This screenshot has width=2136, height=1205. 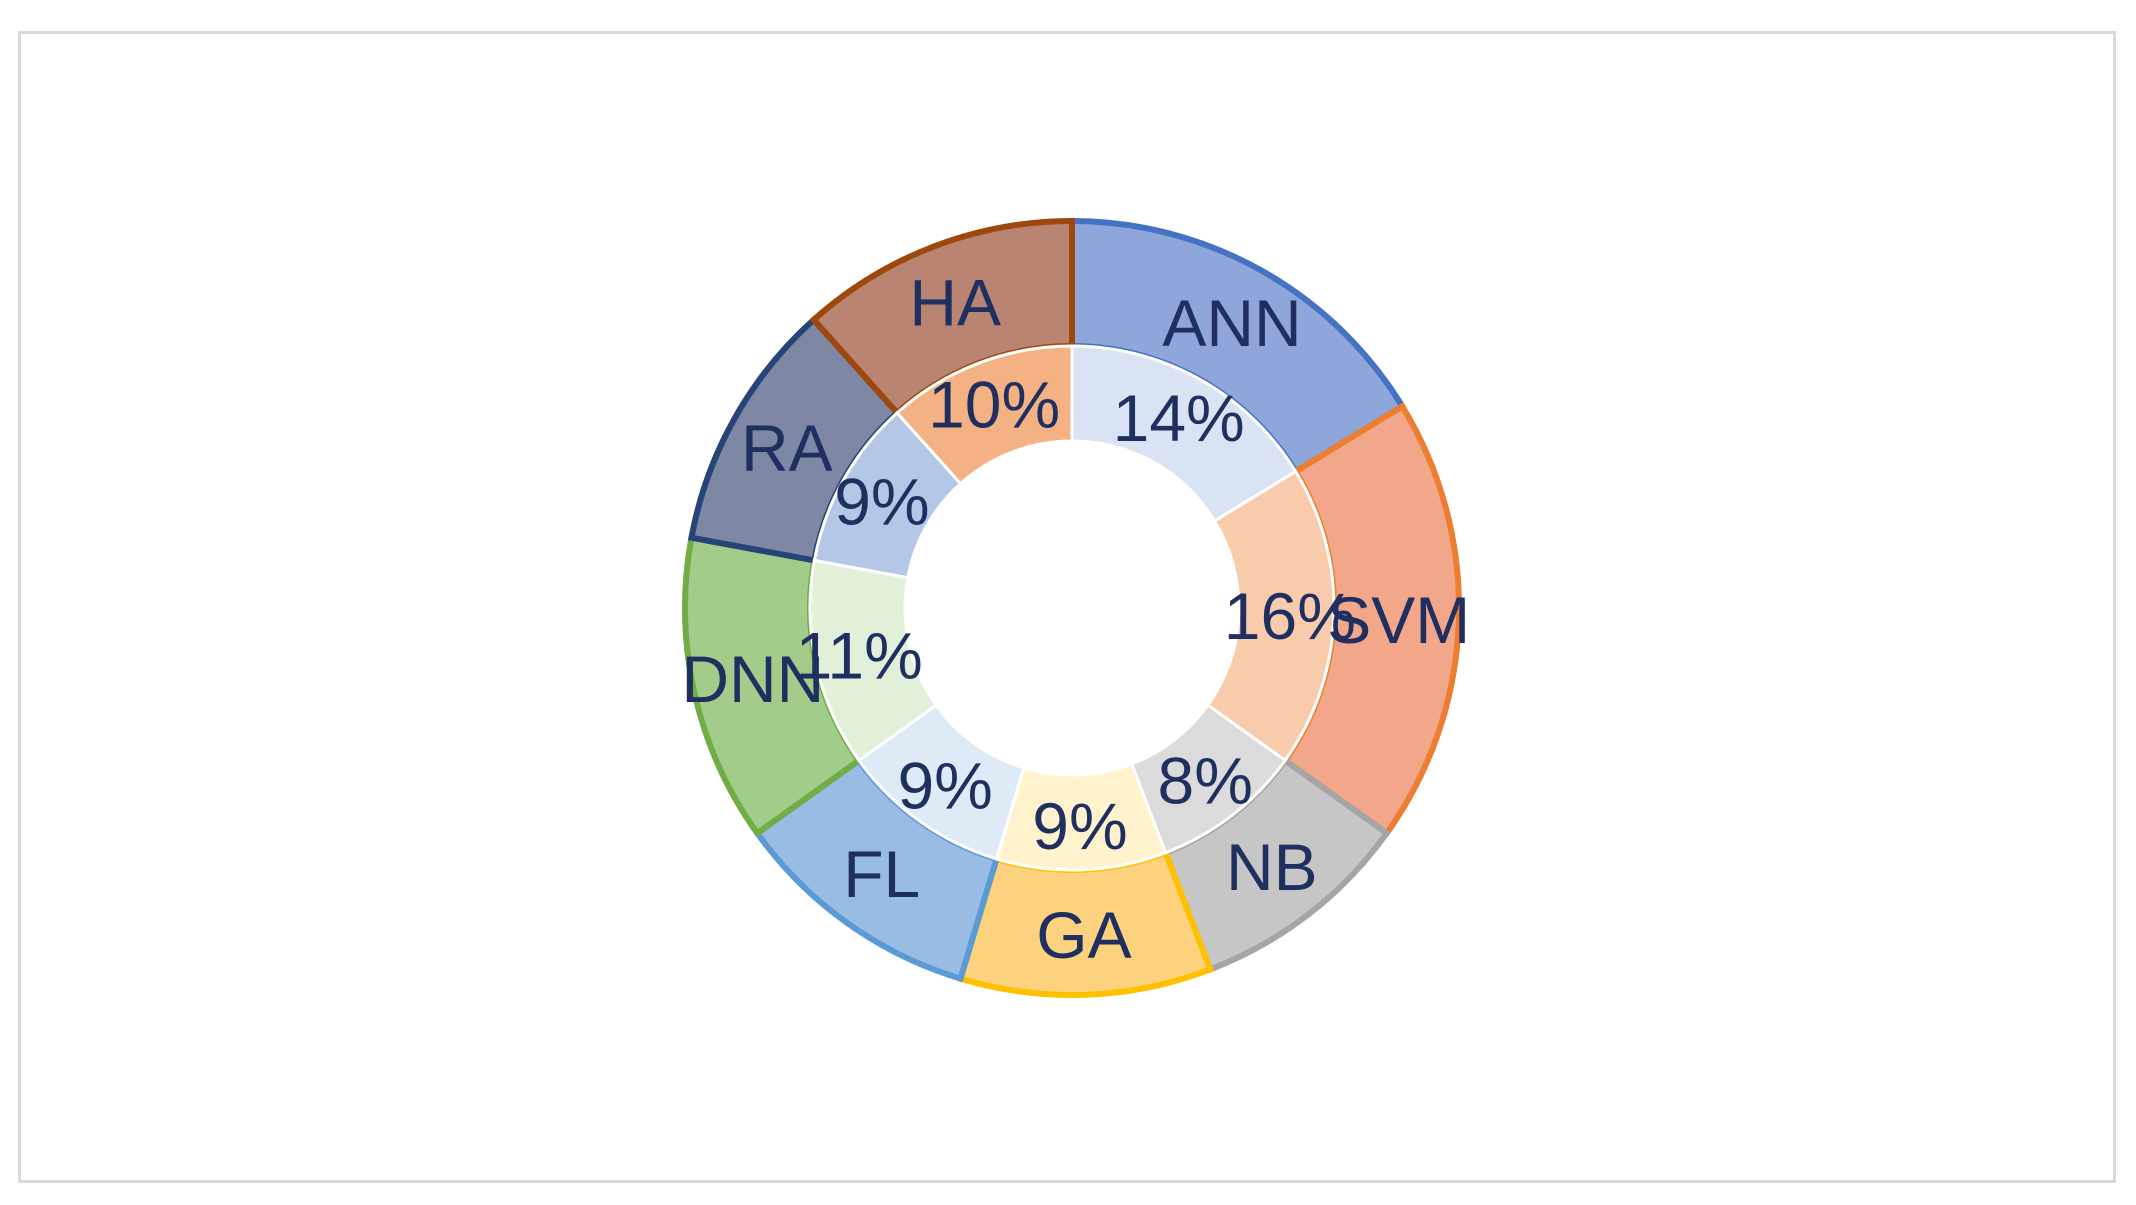 What do you see at coordinates (1398, 620) in the screenshot?
I see `outer-label-svm: SVM` at bounding box center [1398, 620].